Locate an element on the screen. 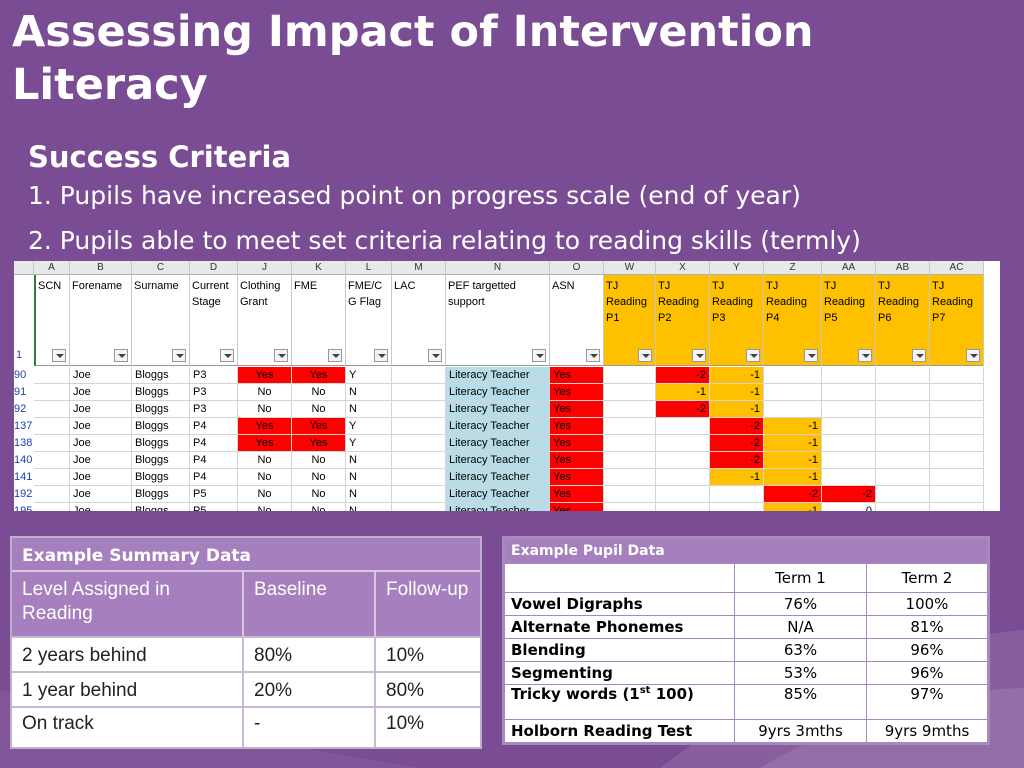 This screenshot has width=1024, height=768. column-letter: A is located at coordinates (52, 268).